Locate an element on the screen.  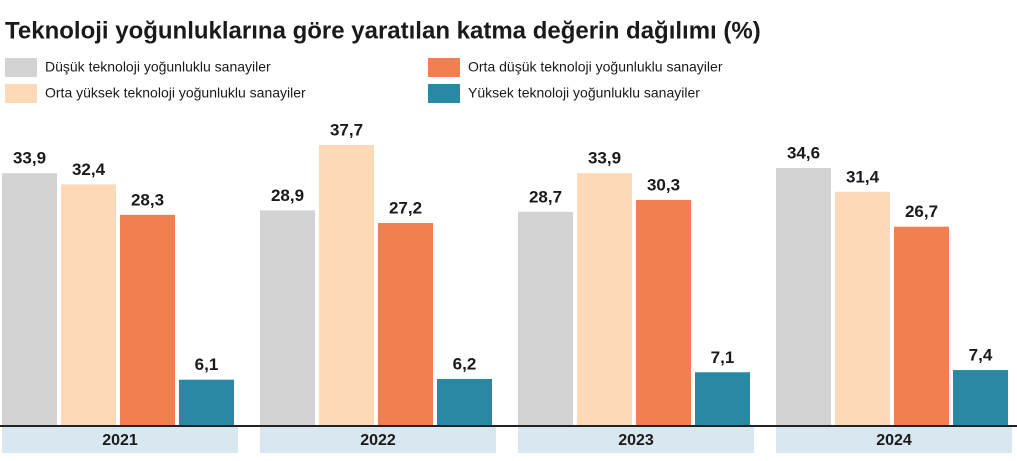
value-label: 28,3 is located at coordinates (147, 199).